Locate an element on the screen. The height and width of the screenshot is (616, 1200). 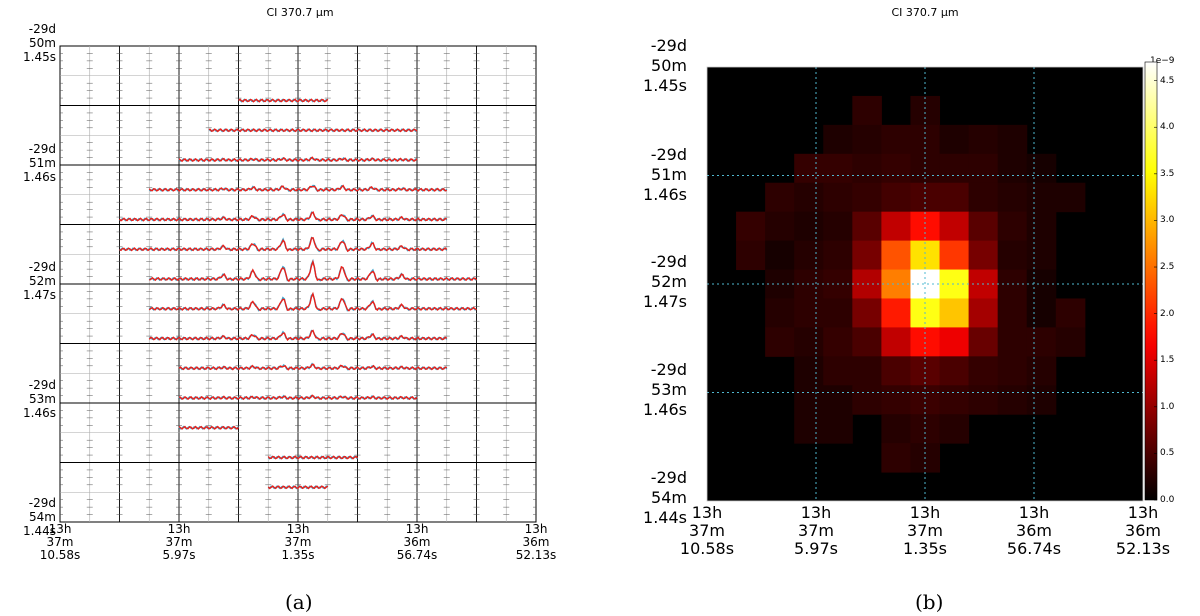
colorbar-tick-label: 1.0 is located at coordinates (1167, 406).